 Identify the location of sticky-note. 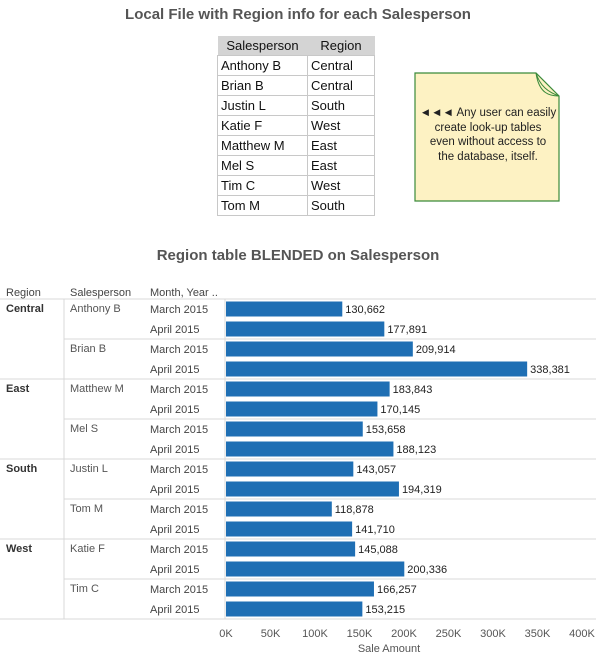
(487, 137).